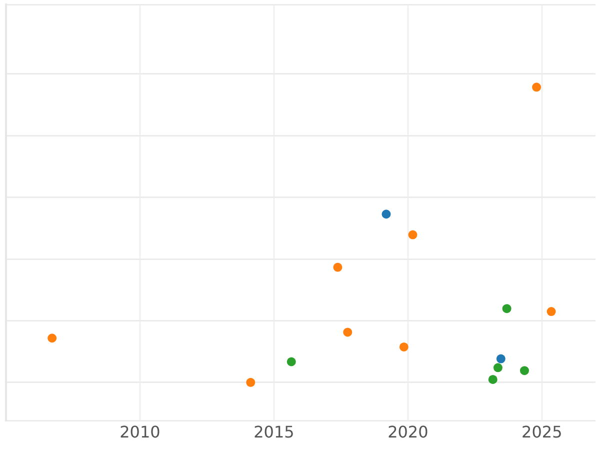 The height and width of the screenshot is (450, 600). What do you see at coordinates (274, 432) in the screenshot?
I see `x-tick-label: 2015` at bounding box center [274, 432].